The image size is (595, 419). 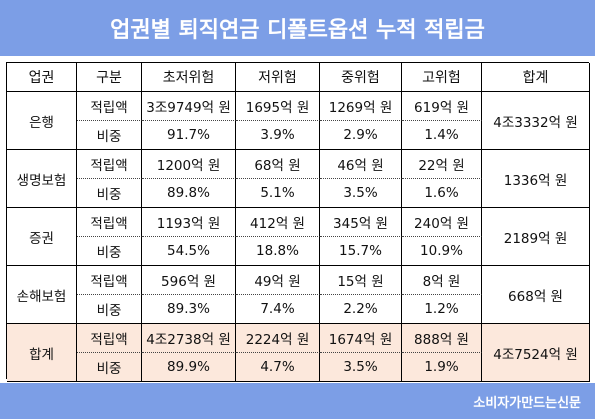 I want to click on table-cell: 8억 원, so click(x=442, y=280).